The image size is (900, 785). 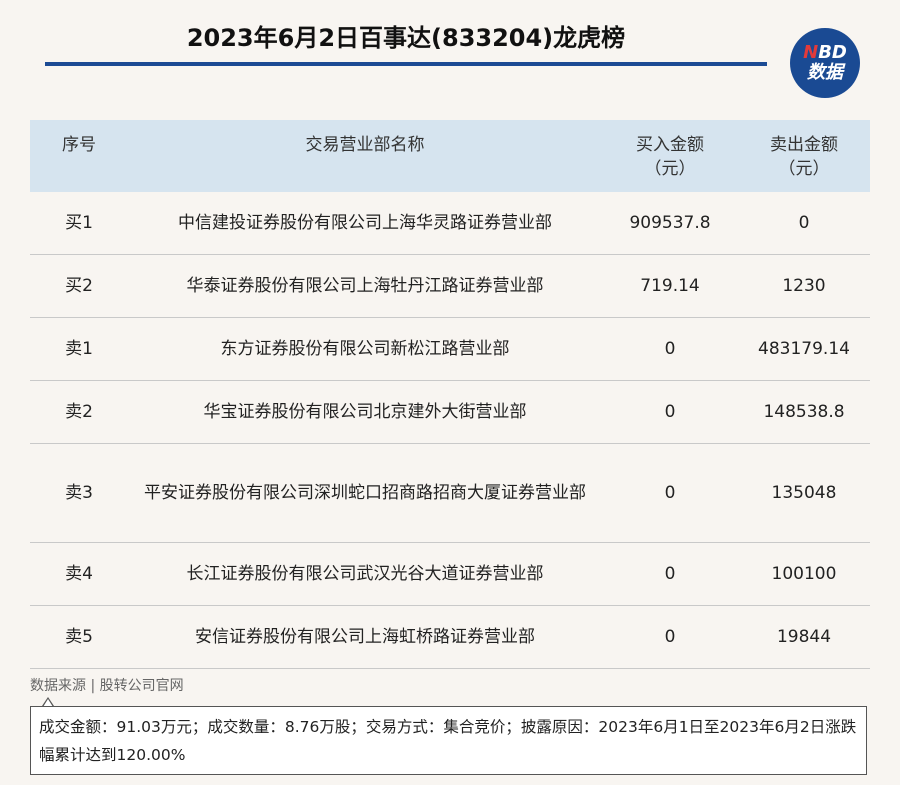 What do you see at coordinates (804, 145) in the screenshot?
I see `header-sell-label: 卖出金额` at bounding box center [804, 145].